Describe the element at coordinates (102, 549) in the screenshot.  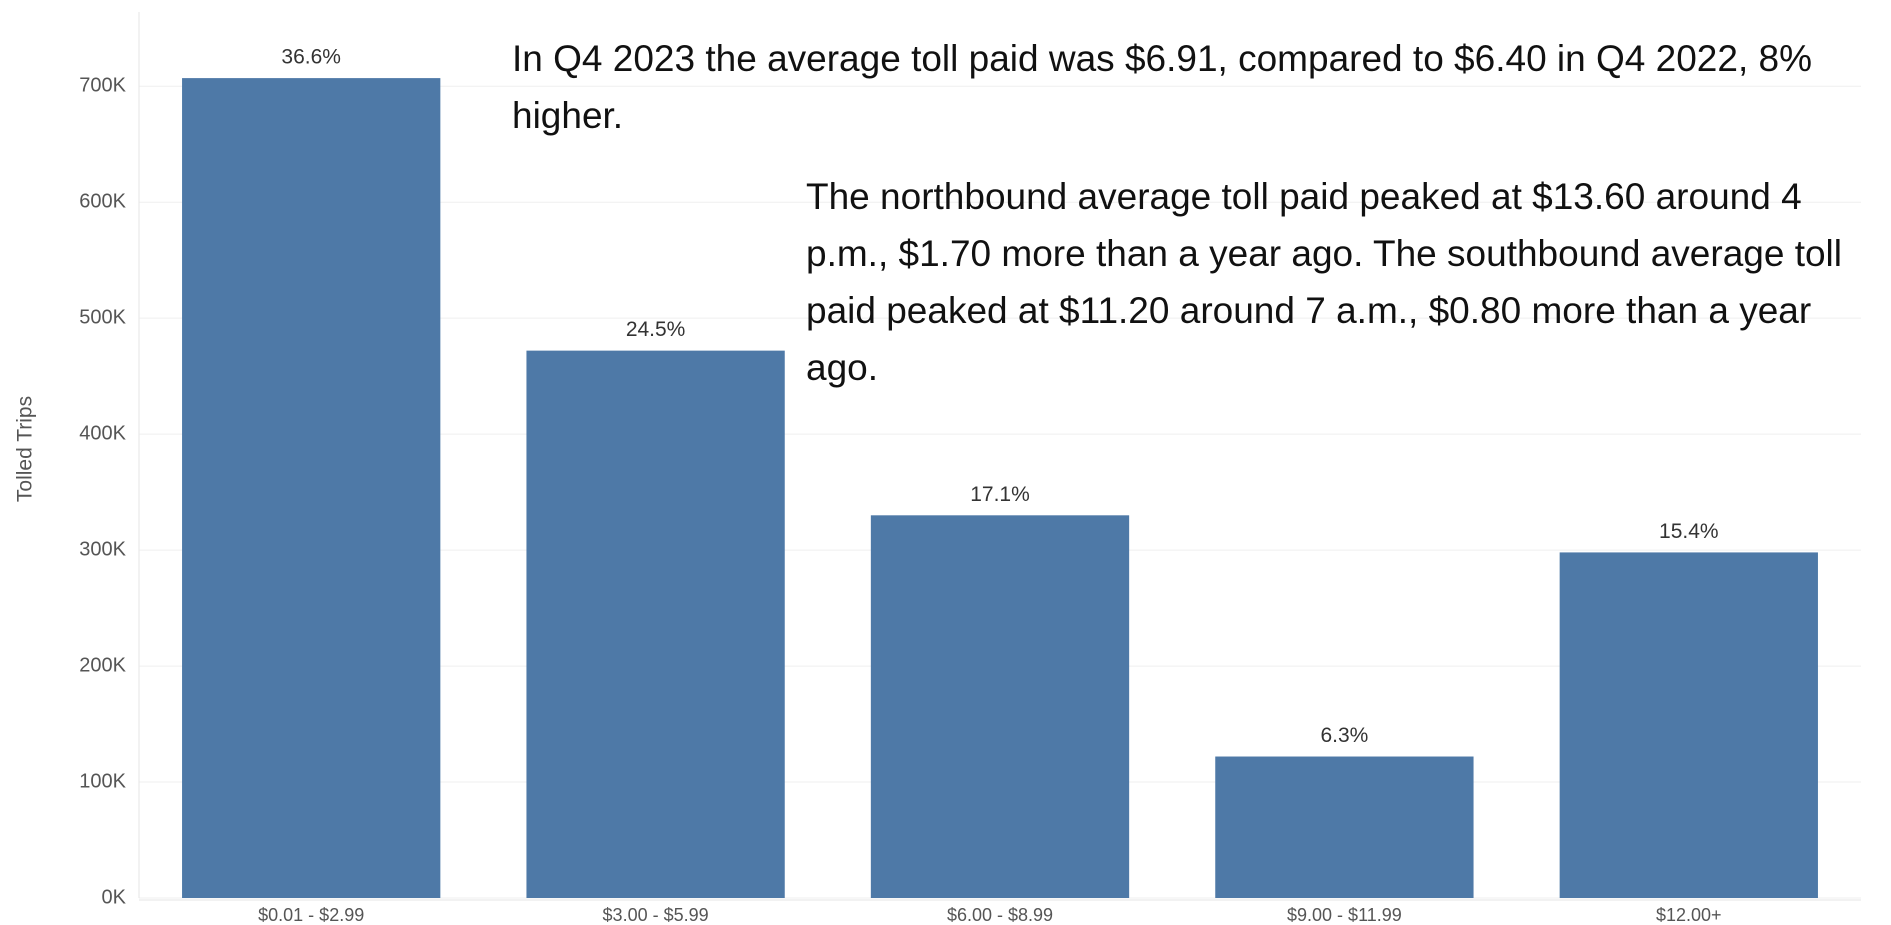
I see `y-tick-label: 300K` at that location.